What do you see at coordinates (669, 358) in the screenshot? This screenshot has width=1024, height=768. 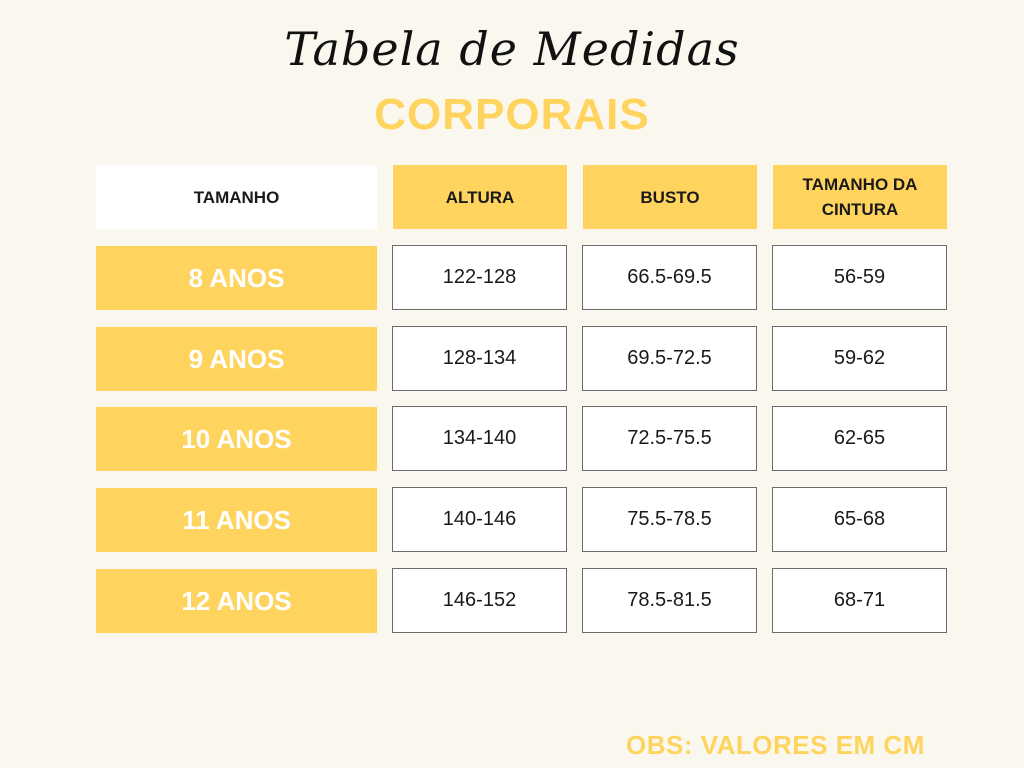 I see `busto-cell: 69.5-72.5` at bounding box center [669, 358].